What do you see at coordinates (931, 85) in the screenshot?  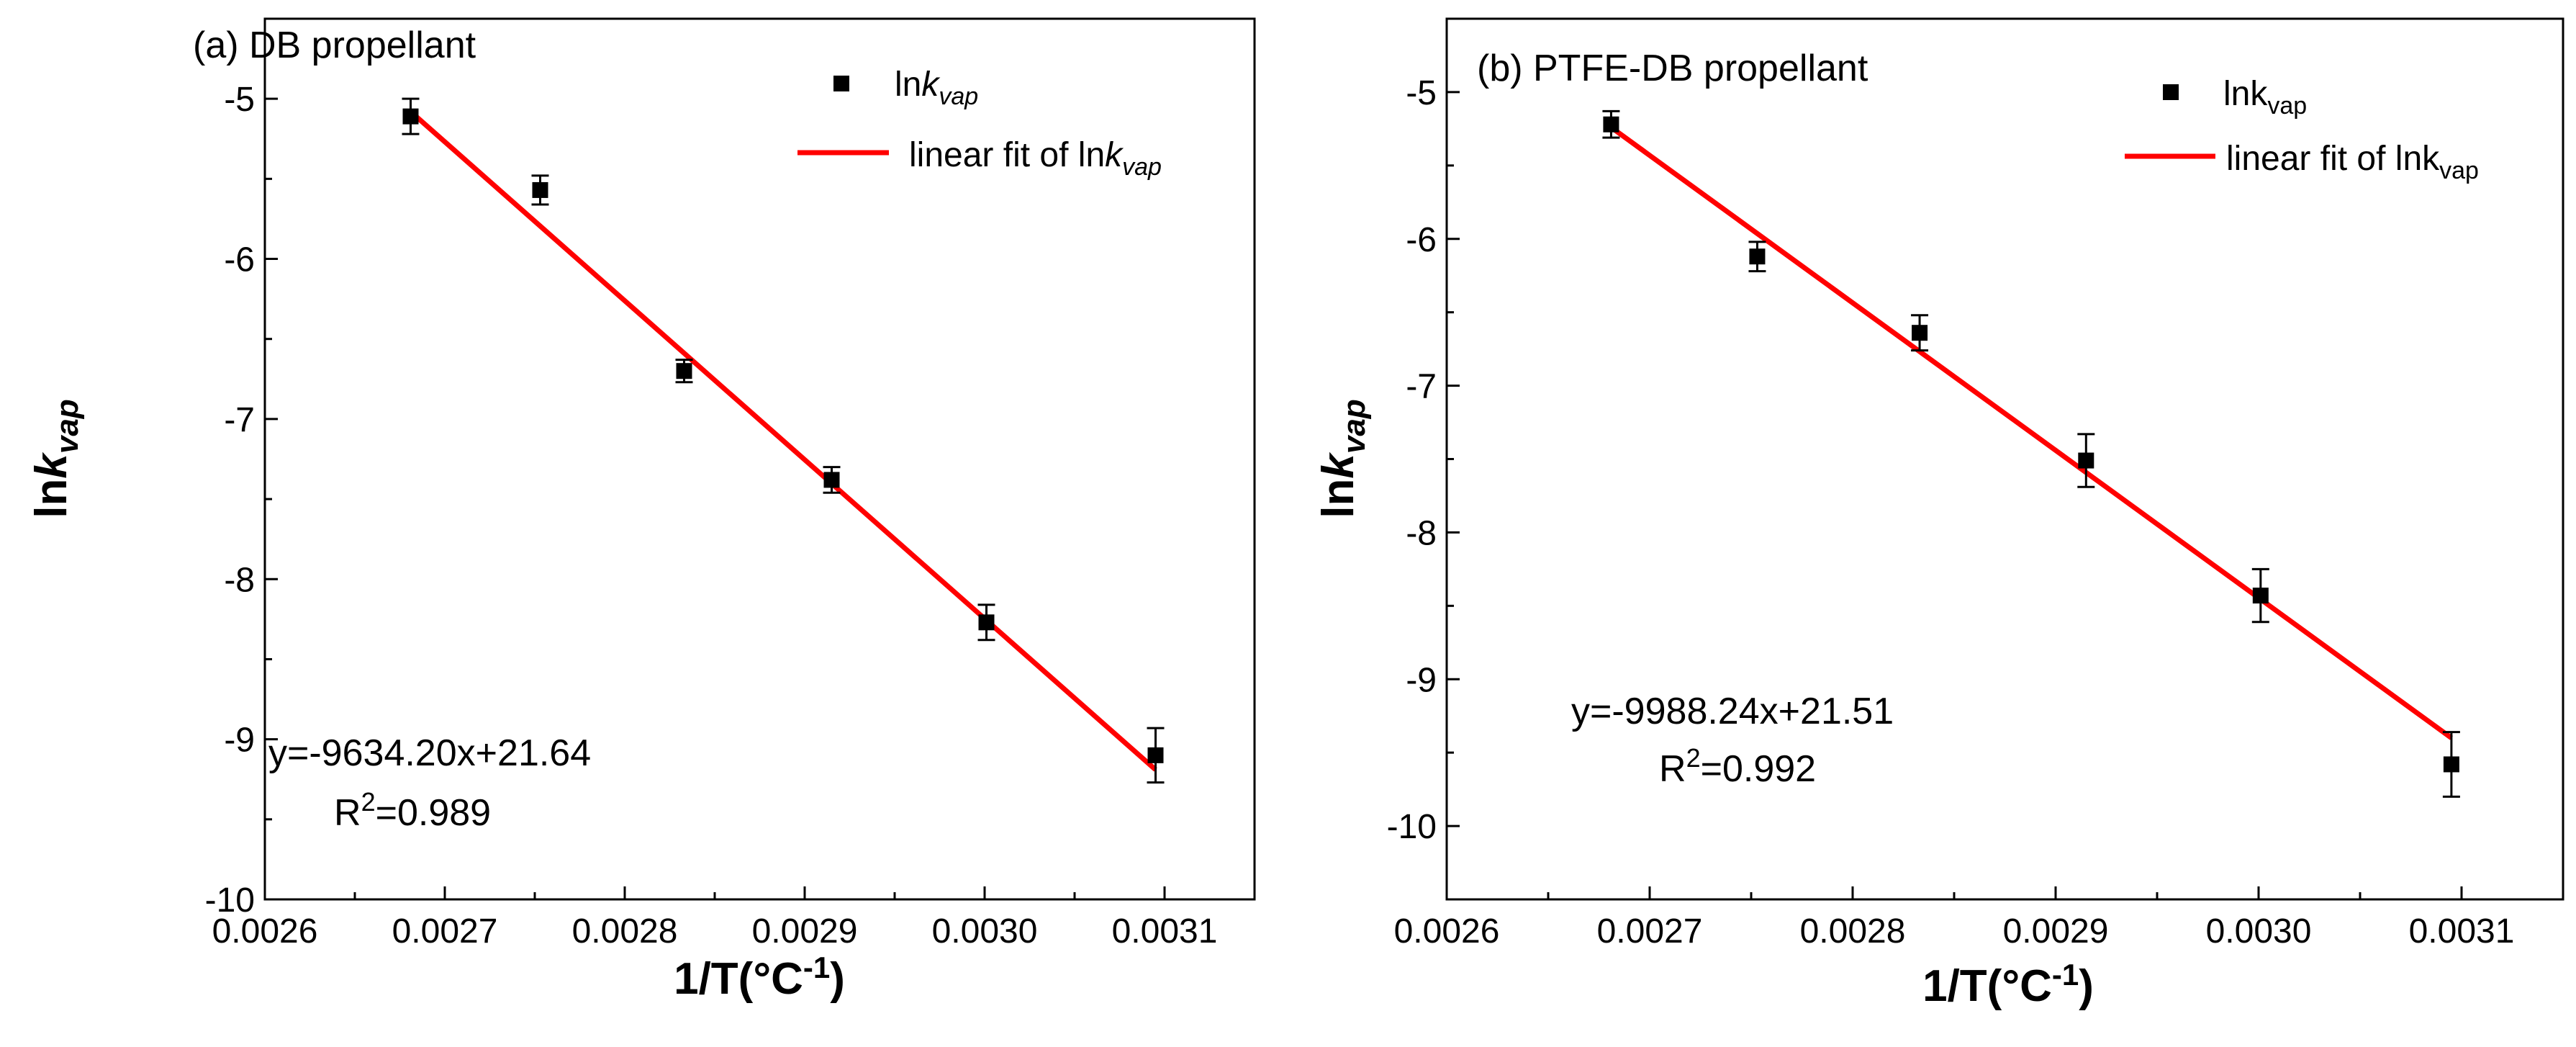 I see `legend-marker-label-var: k` at bounding box center [931, 85].